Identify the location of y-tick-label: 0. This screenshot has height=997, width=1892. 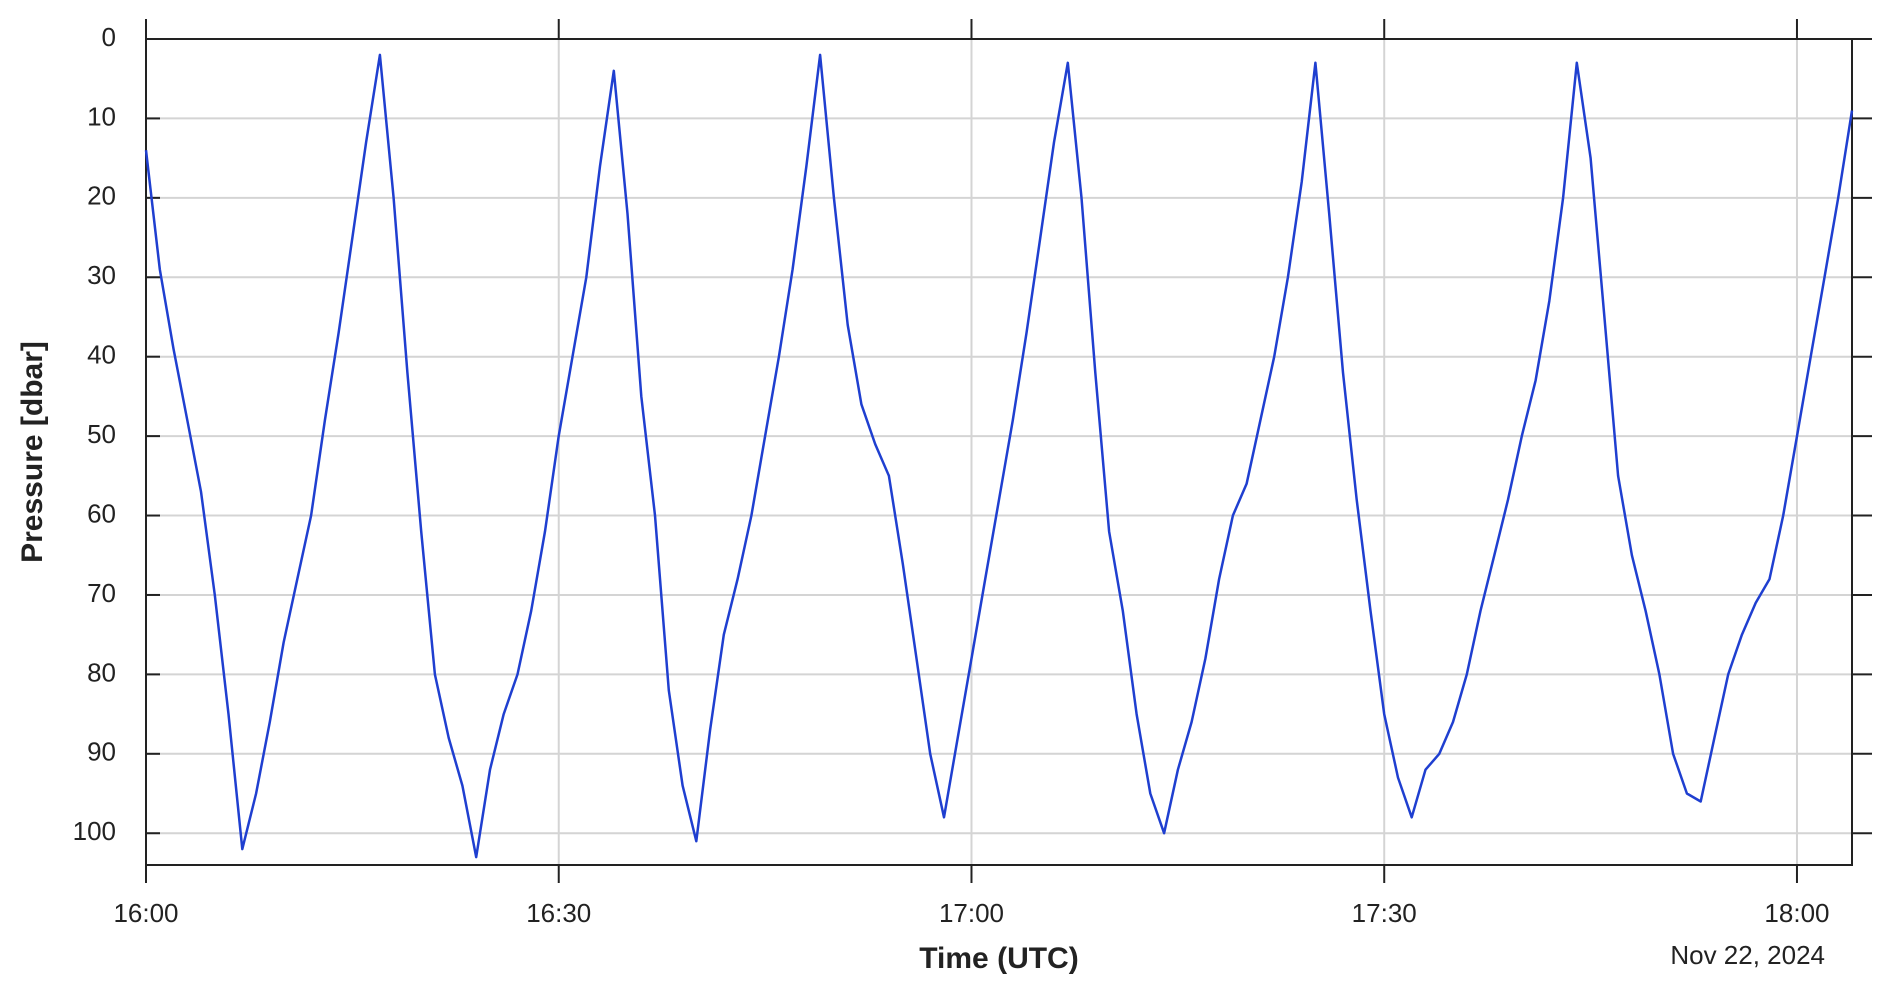
(109, 37).